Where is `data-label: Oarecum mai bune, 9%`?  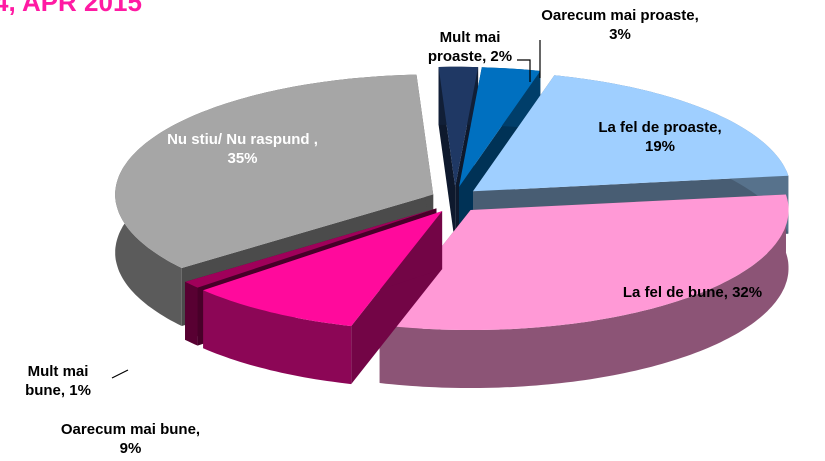
data-label: Oarecum mai bune, 9% is located at coordinates (130, 439).